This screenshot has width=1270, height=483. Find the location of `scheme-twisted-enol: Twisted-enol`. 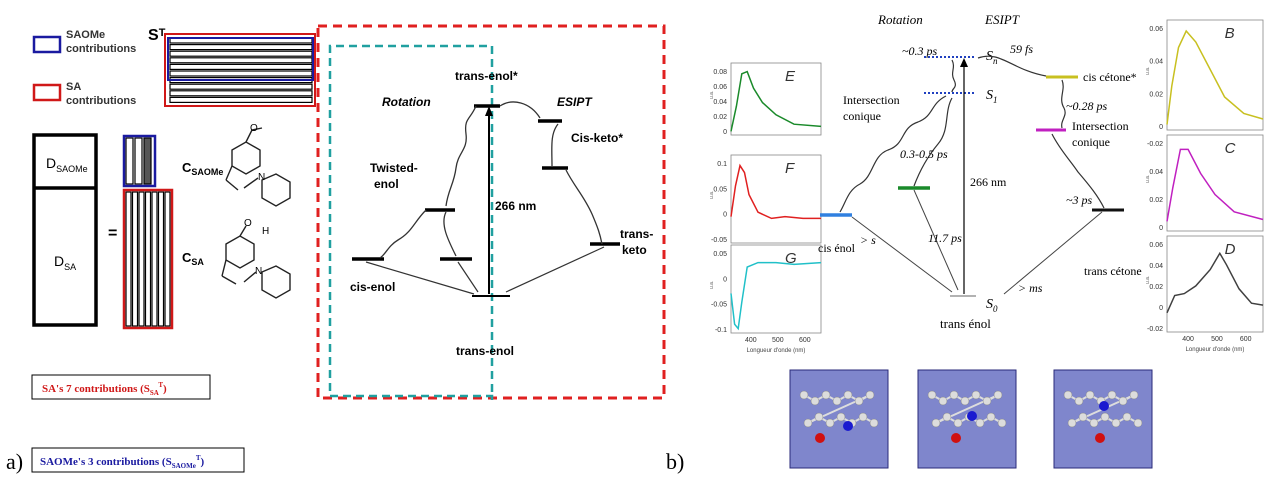

scheme-twisted-enol: Twisted-enol is located at coordinates (394, 176).